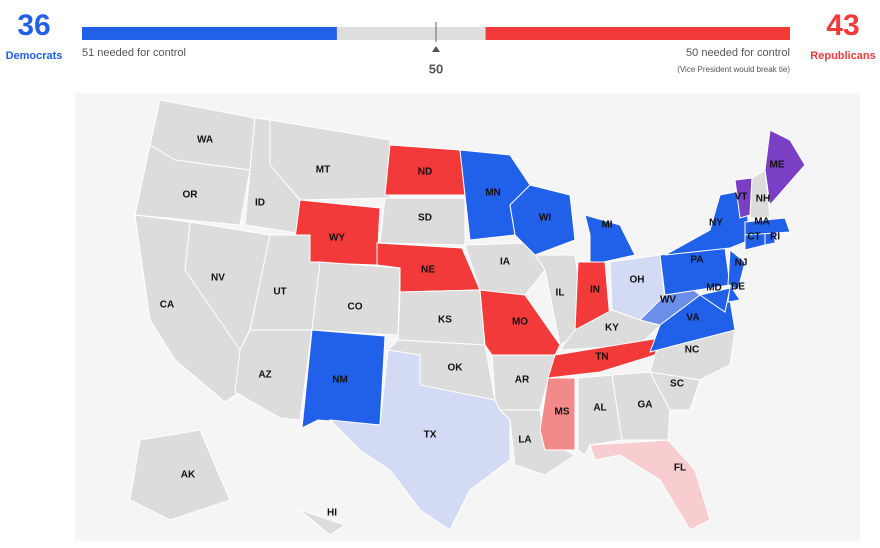  Describe the element at coordinates (842, 25) in the screenshot. I see `rep-seats: 43` at that location.